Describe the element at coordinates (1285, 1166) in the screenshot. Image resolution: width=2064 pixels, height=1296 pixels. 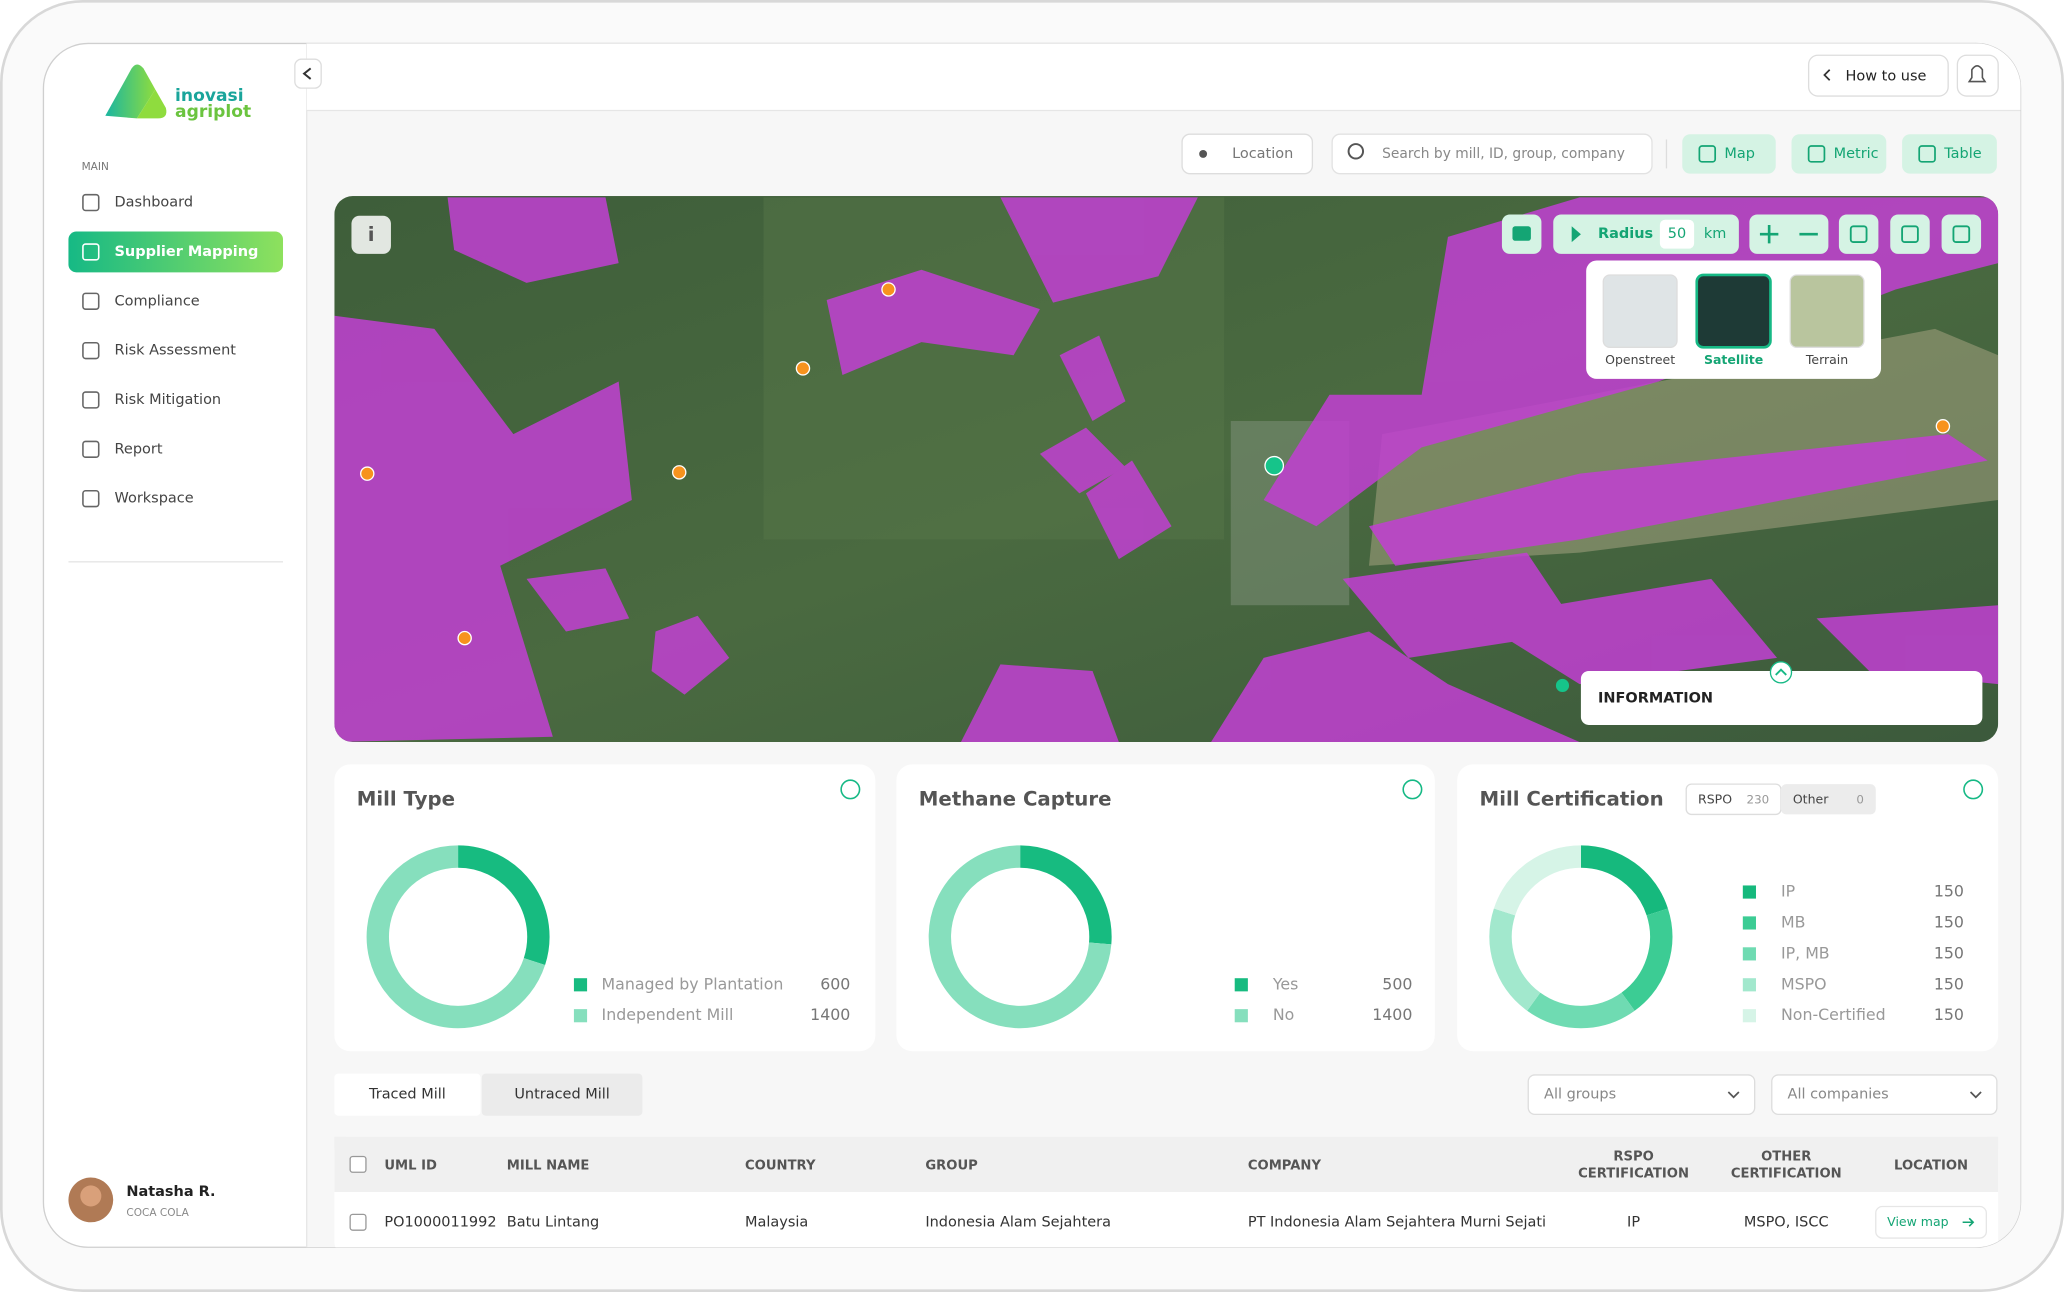
I see `column-header: COMPANY` at that location.